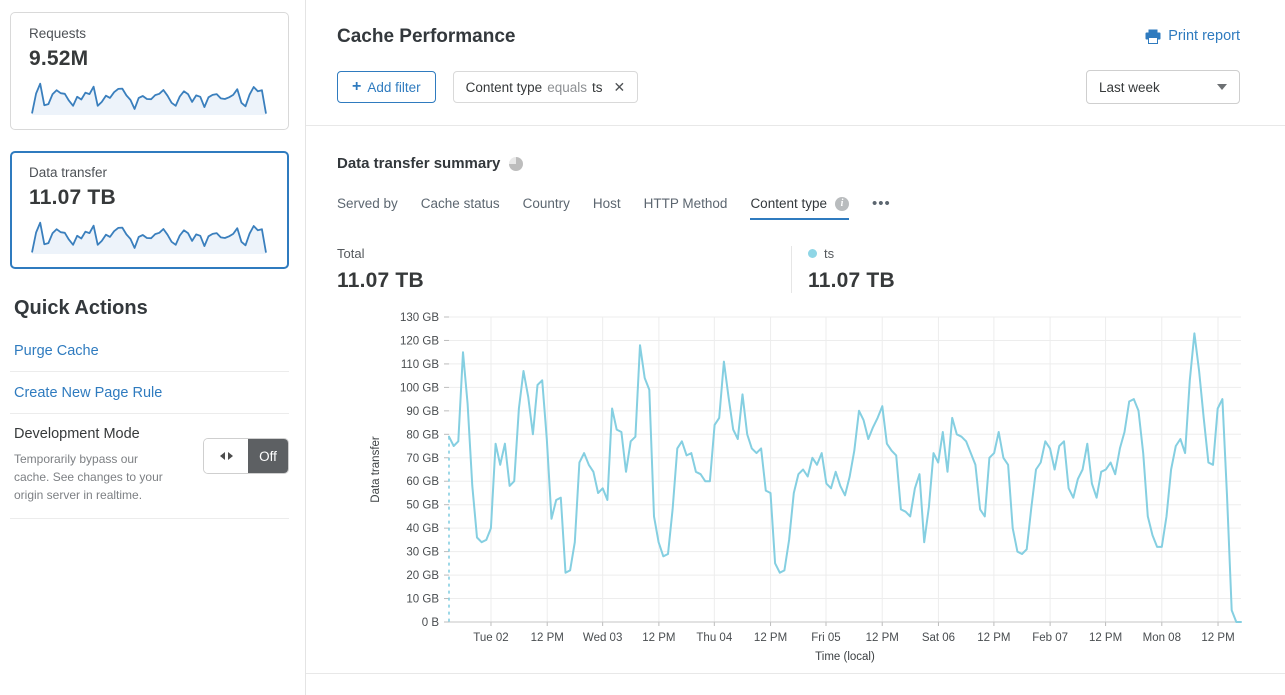 The height and width of the screenshot is (695, 1285). I want to click on plus-icon: +, so click(357, 86).